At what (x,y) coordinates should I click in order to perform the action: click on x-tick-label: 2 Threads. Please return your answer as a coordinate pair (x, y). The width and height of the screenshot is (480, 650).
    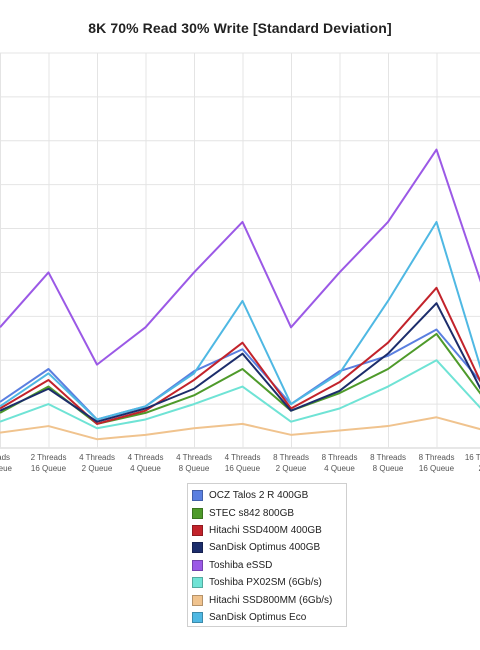
    Looking at the image, I should click on (49, 457).